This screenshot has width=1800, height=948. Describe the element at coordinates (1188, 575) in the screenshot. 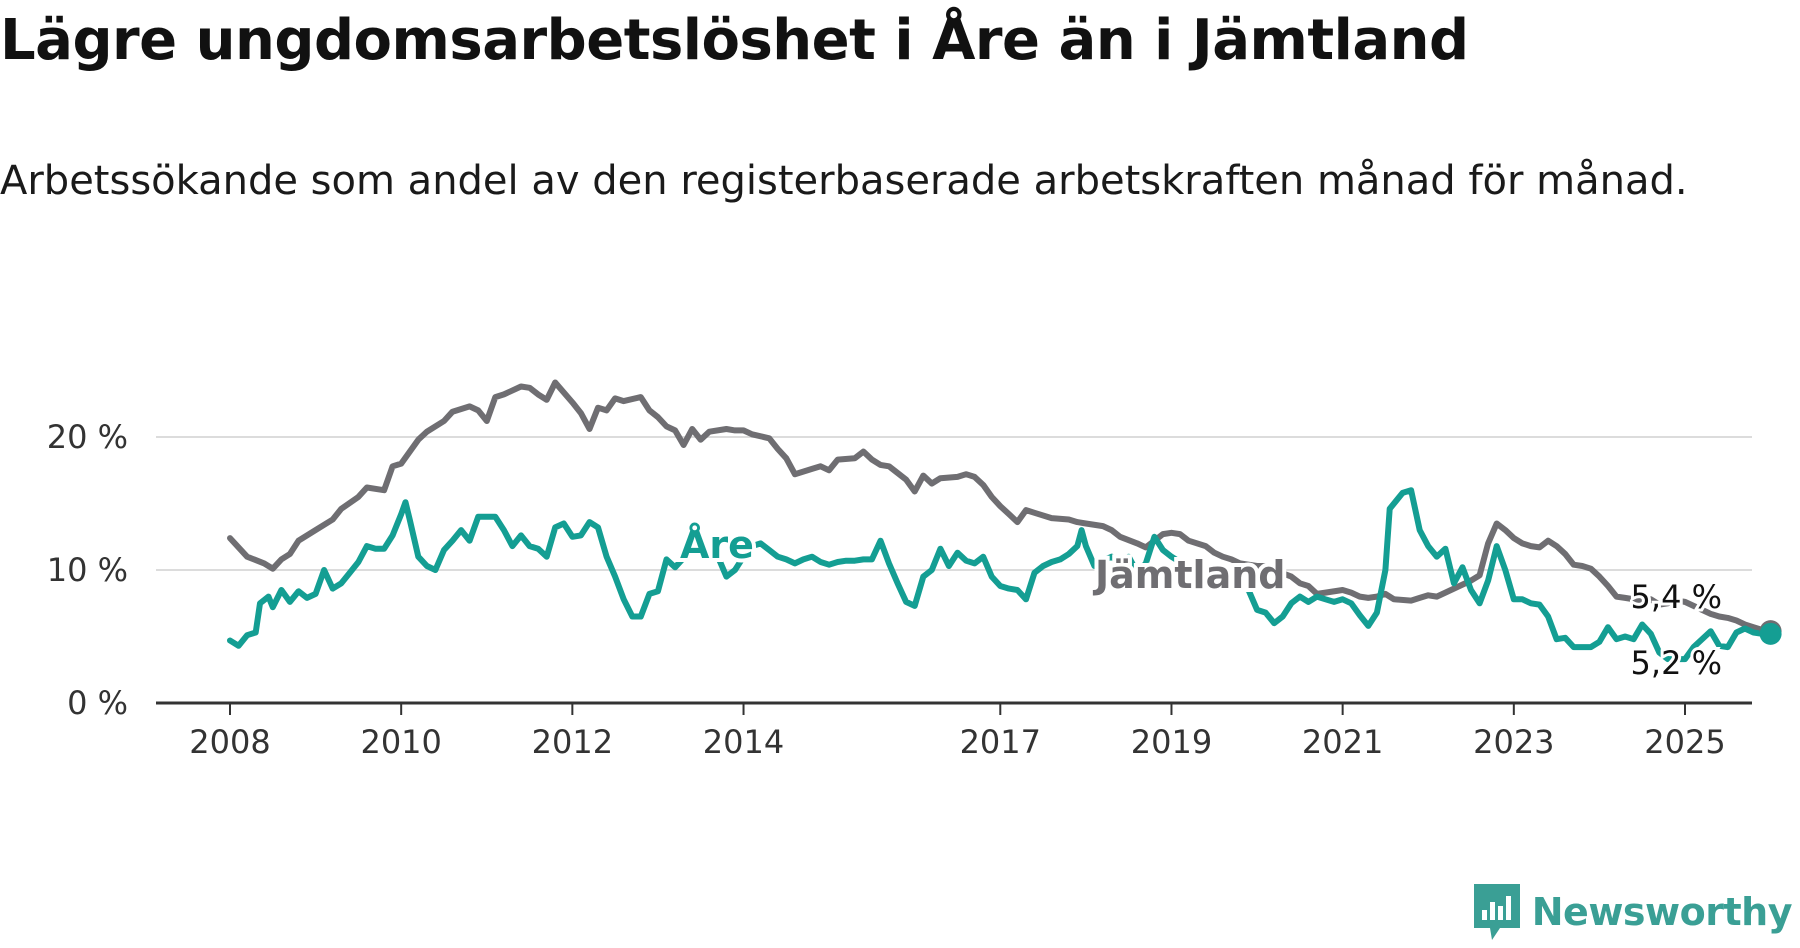

I see `series-label-jamtland: Jämtland` at that location.